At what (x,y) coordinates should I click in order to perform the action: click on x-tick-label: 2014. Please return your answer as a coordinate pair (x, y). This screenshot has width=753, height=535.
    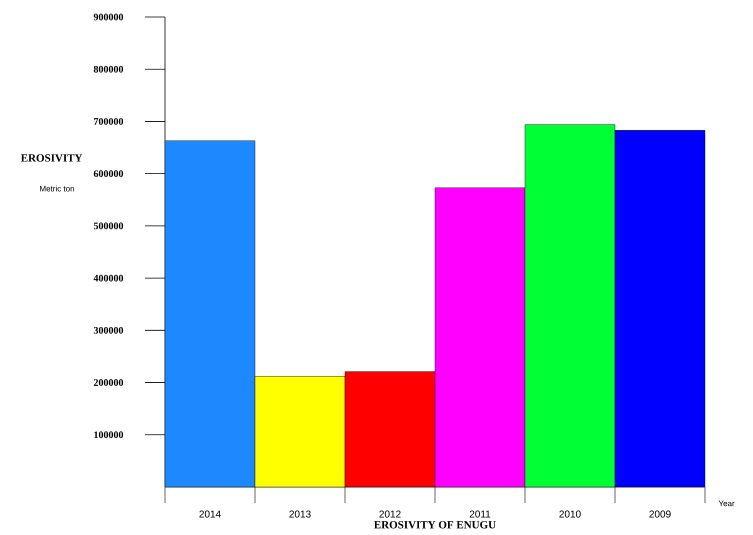
    Looking at the image, I should click on (210, 514).